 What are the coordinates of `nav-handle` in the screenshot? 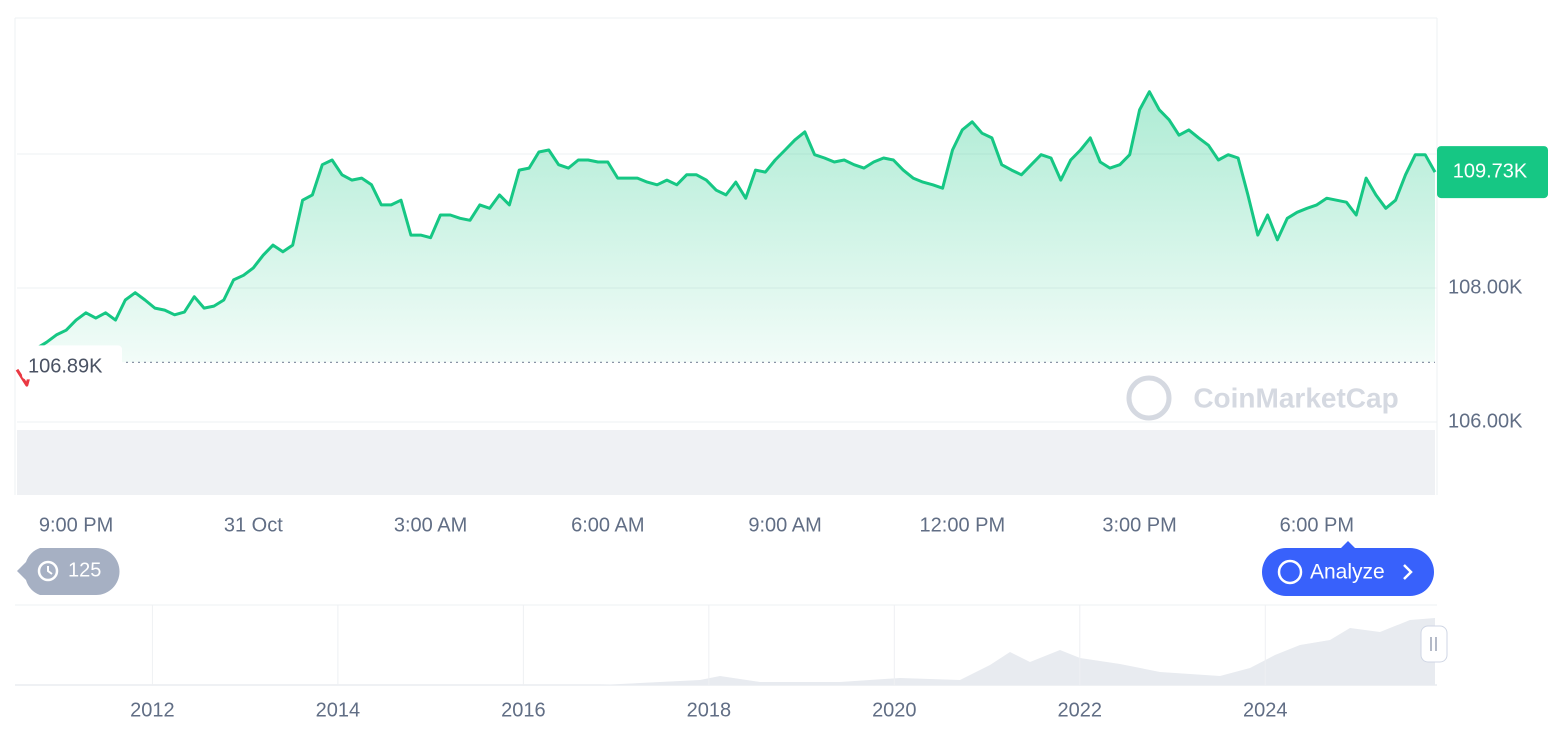 It's located at (1434, 644).